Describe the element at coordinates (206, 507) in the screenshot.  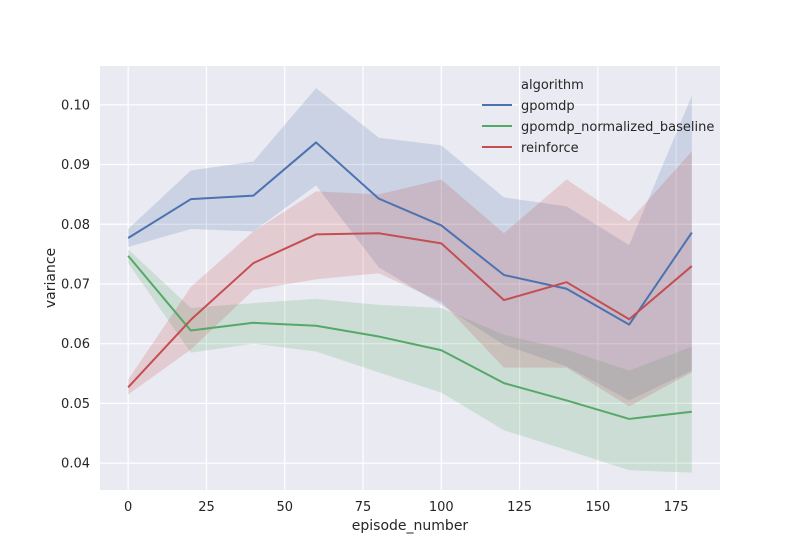
I see `x-tick-label: 25` at that location.